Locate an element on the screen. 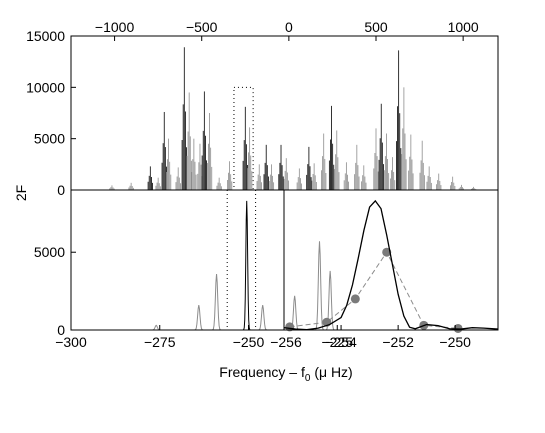 The image size is (545, 433). bottom-right-x-tick-label: −254 is located at coordinates (341, 342).